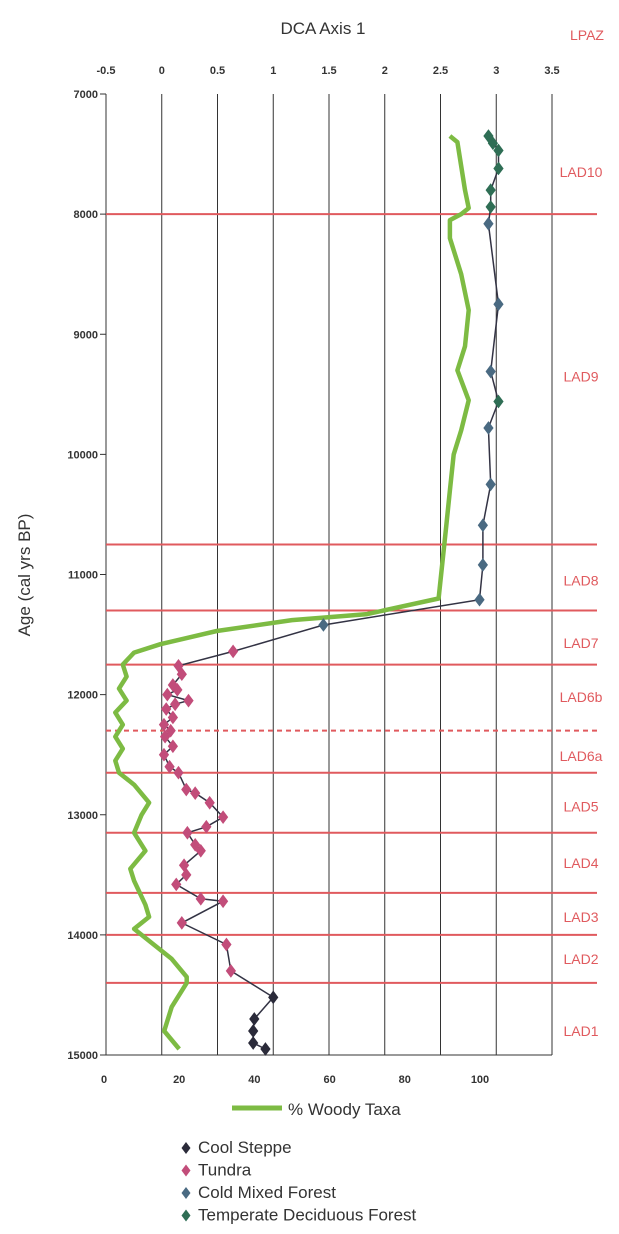  I want to click on top-tick-label: 3.5, so click(551, 71).